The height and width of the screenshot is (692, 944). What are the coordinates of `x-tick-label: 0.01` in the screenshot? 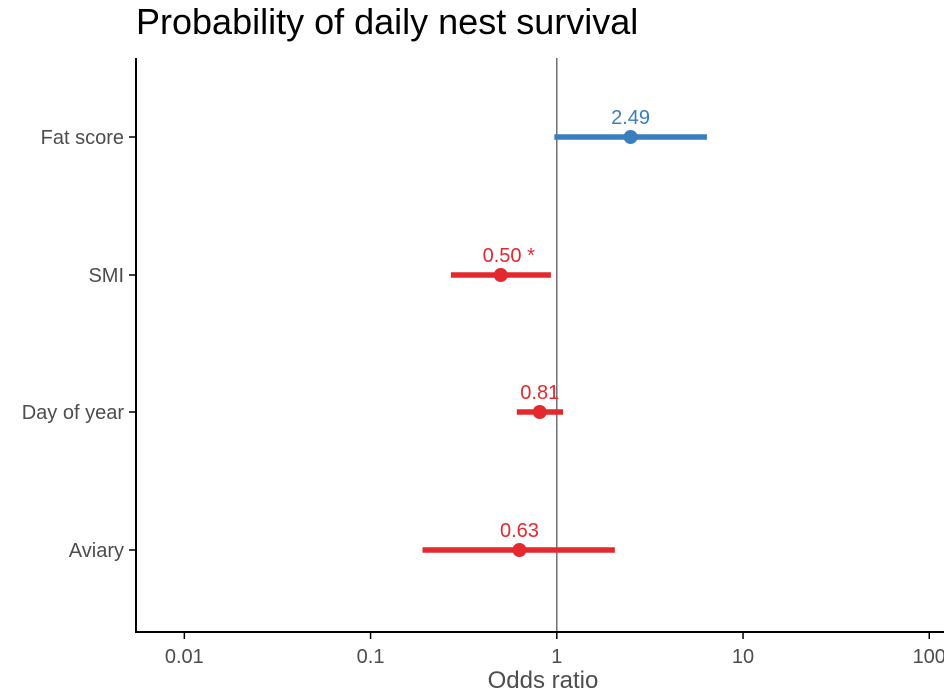 It's located at (184, 657).